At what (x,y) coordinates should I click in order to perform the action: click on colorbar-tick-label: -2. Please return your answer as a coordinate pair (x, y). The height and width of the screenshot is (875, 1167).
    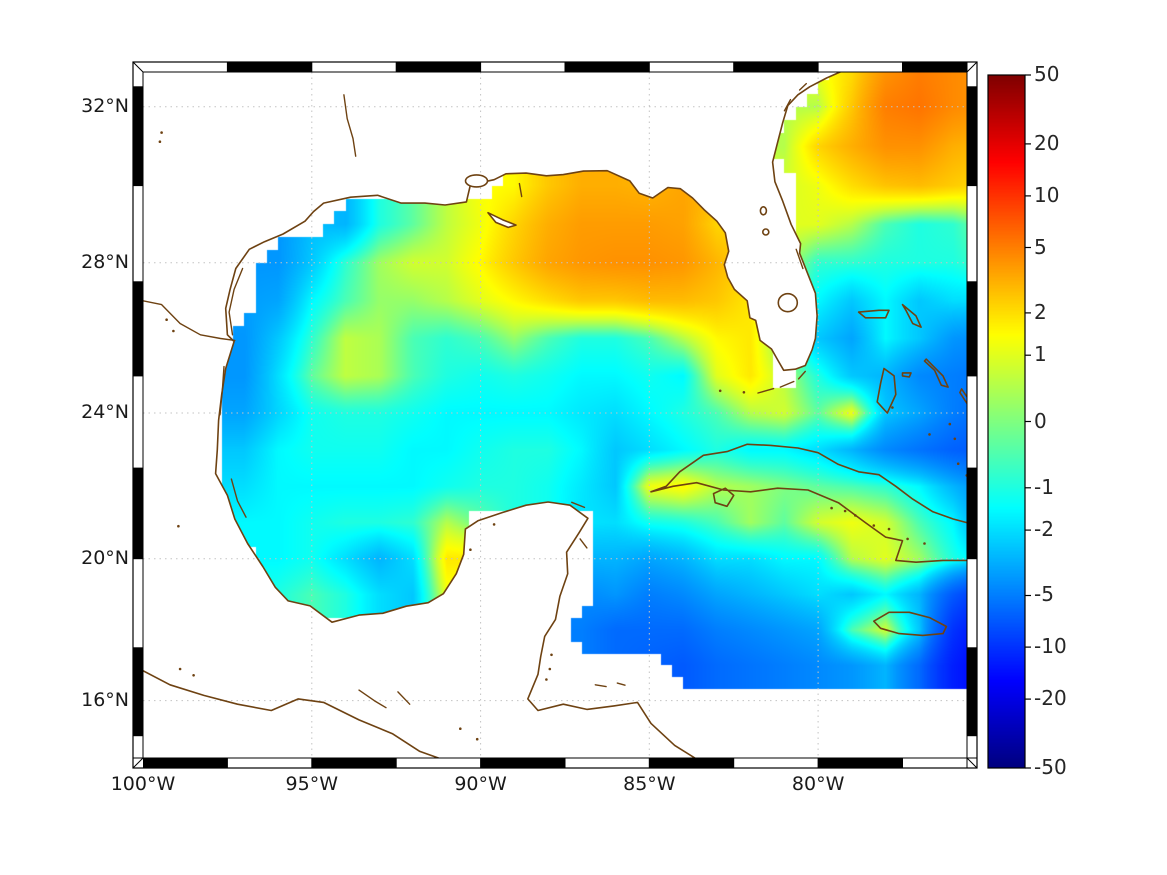
    Looking at the image, I should click on (1044, 529).